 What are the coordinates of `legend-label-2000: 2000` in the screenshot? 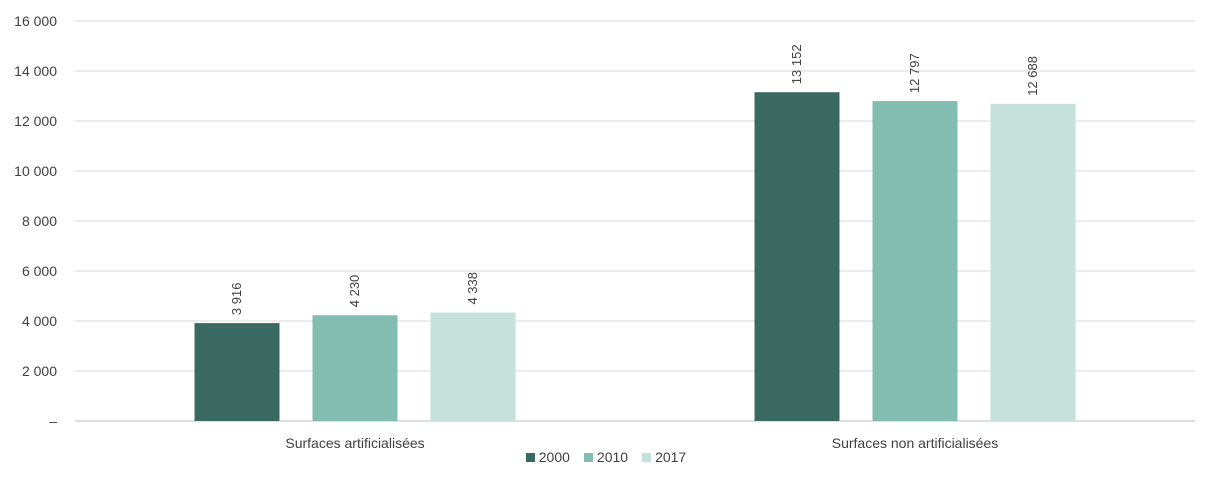 It's located at (554, 457).